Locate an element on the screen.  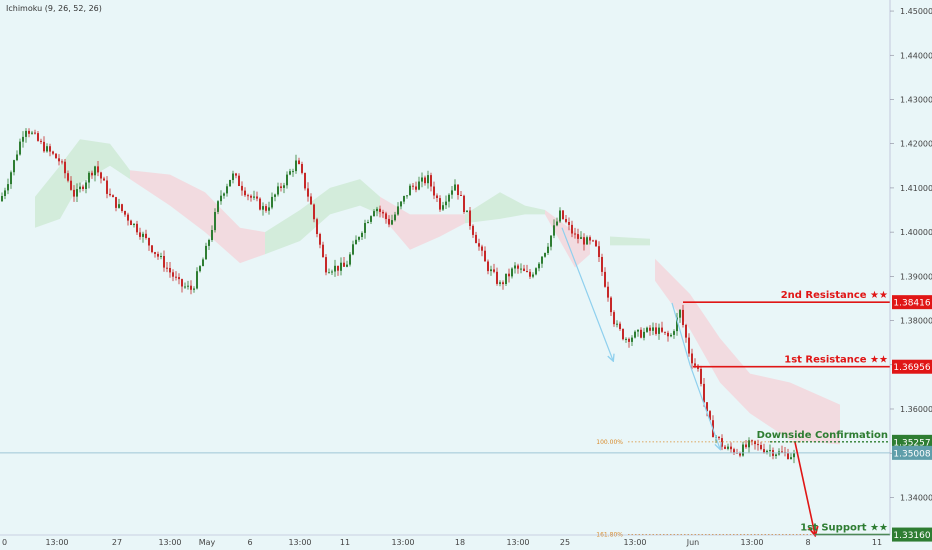
x-tick-label: 0 is located at coordinates (4, 542).